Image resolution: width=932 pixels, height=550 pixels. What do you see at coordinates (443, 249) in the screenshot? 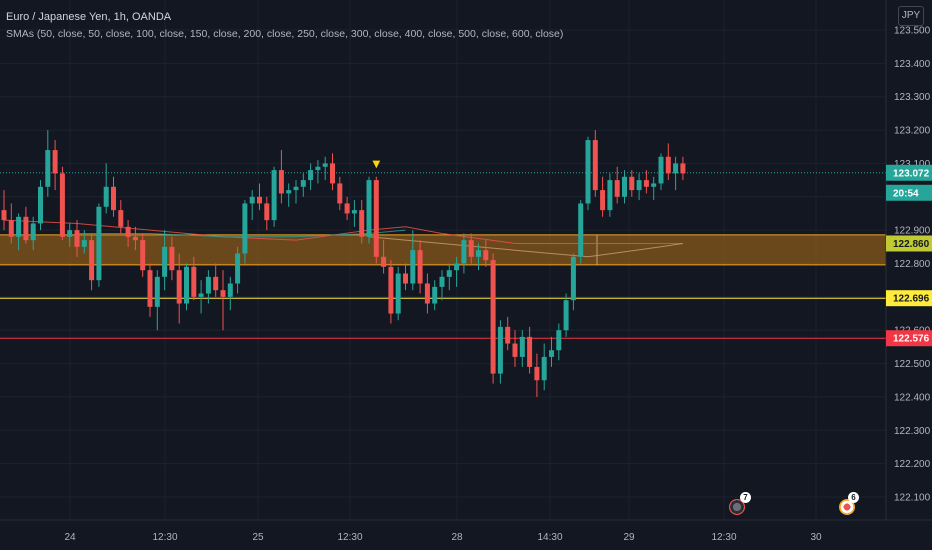
I see `support-resistance-zone` at bounding box center [443, 249].